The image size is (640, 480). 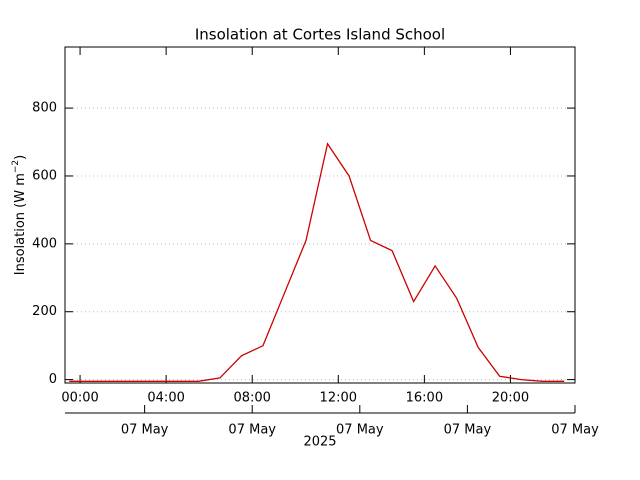 I want to click on y-tick-label: 0, so click(x=53, y=379).